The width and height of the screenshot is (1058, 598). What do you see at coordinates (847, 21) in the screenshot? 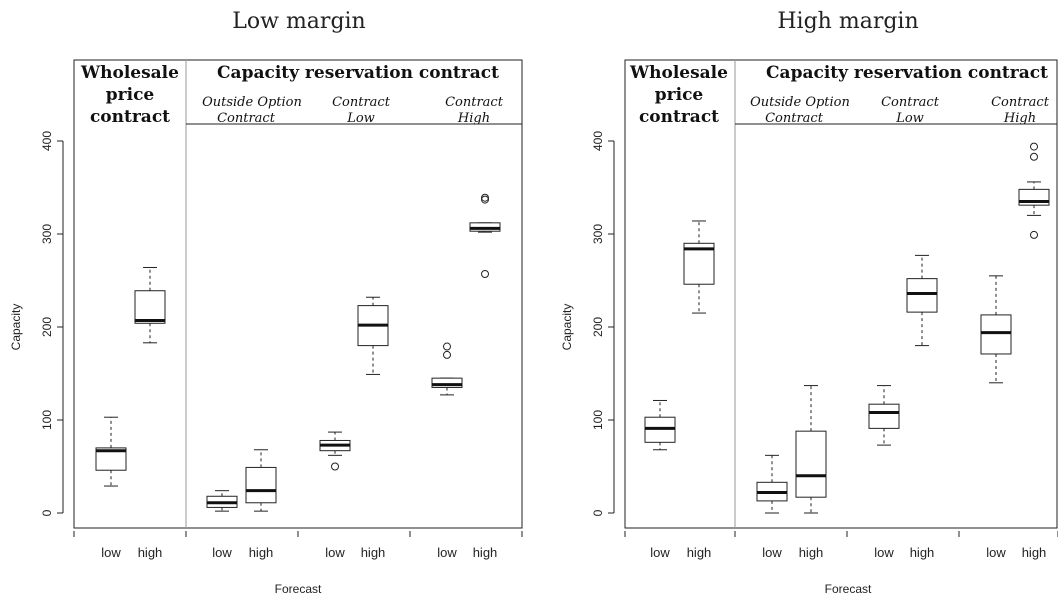
I see `chart-title: High margin` at bounding box center [847, 21].